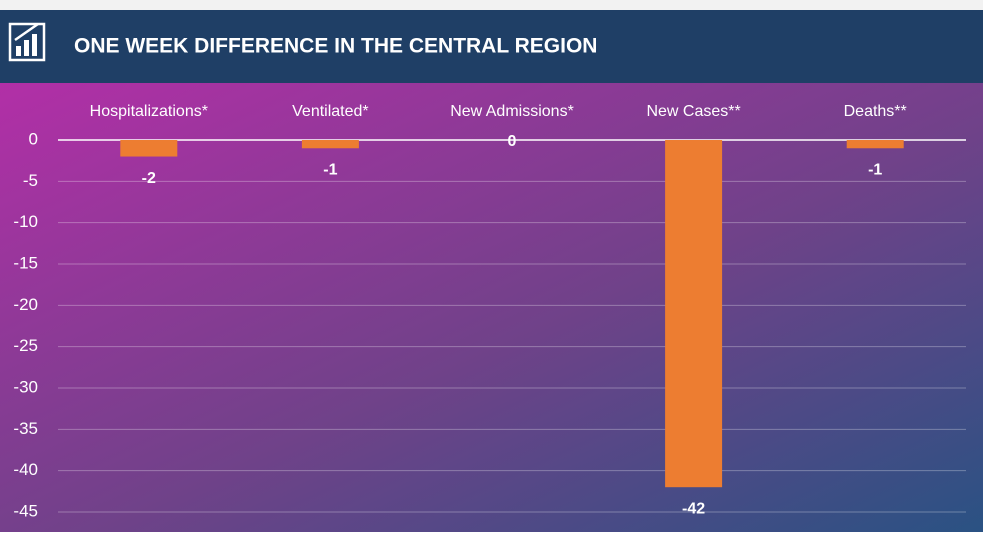  Describe the element at coordinates (149, 178) in the screenshot. I see `data-label: -2` at that location.